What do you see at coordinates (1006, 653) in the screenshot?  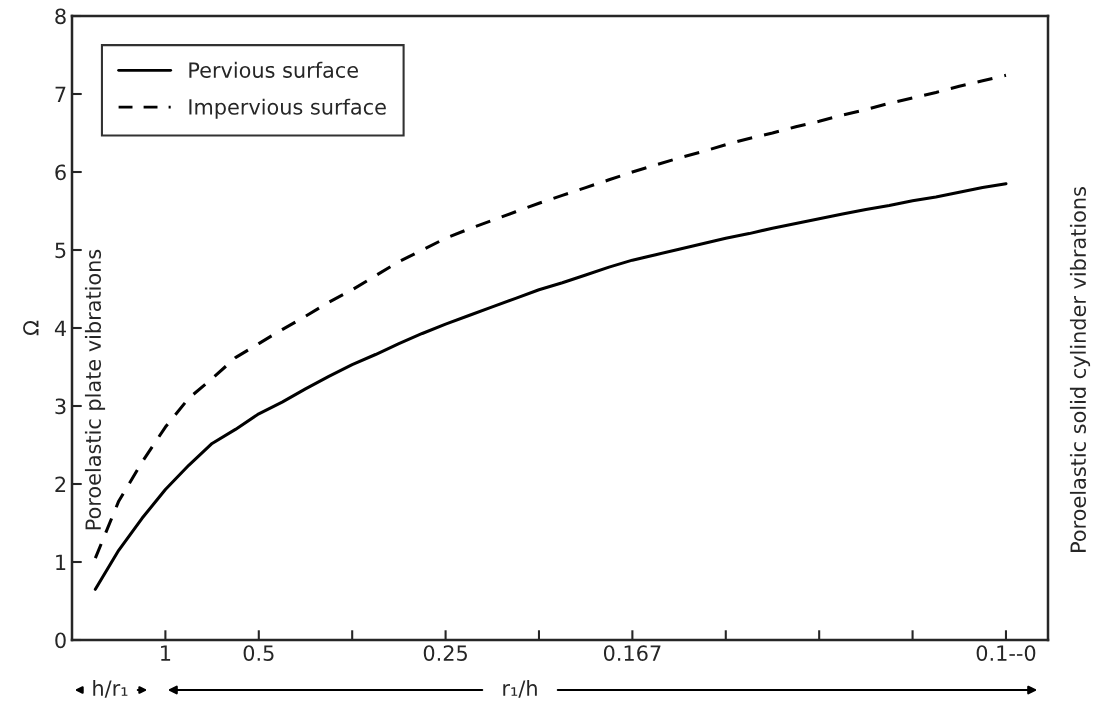 I see `x-tick-label: 0.1--0` at bounding box center [1006, 653].